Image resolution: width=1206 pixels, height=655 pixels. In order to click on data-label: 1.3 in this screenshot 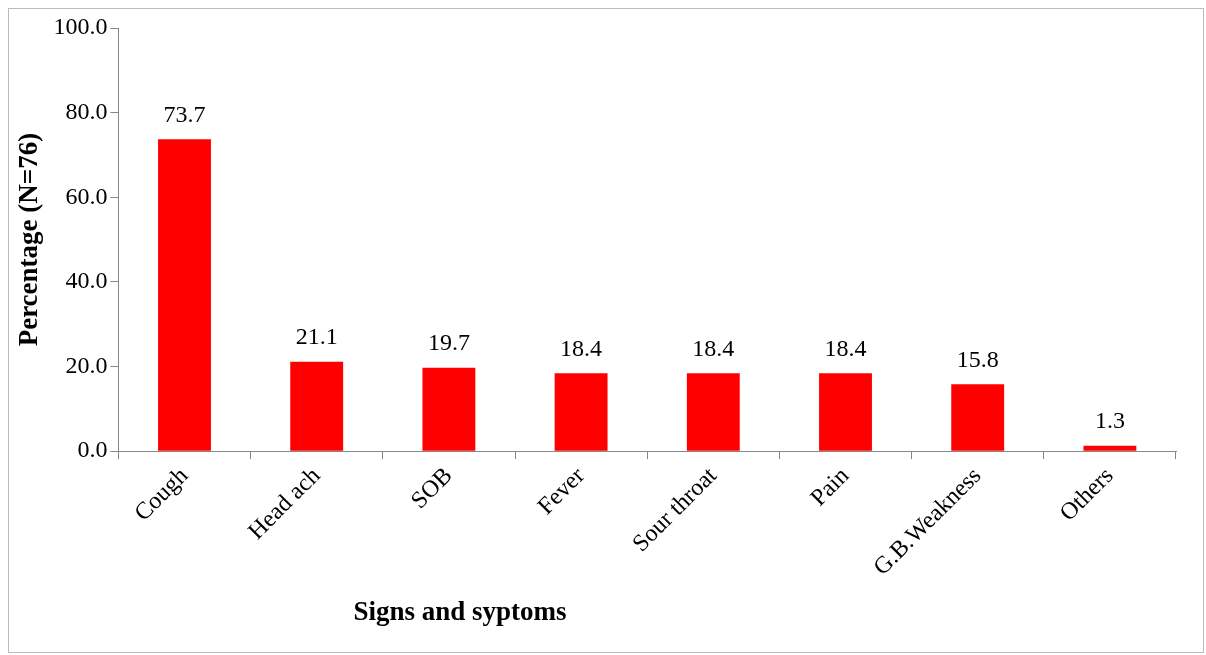, I will do `click(1109, 419)`.